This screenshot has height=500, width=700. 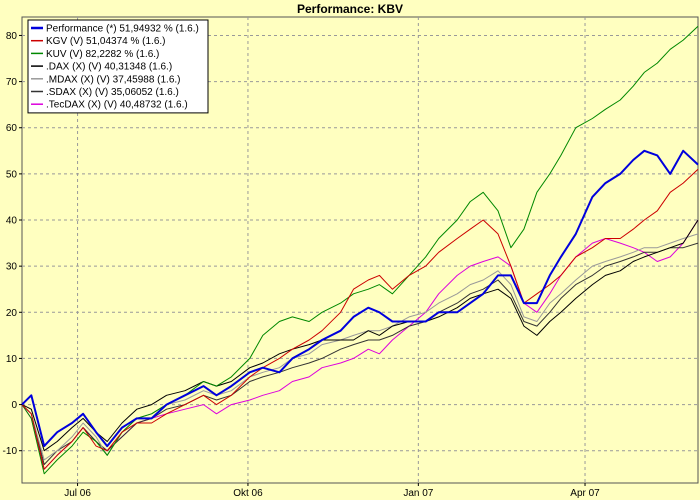 I want to click on x-tick-label: Jan 07, so click(x=418, y=493).